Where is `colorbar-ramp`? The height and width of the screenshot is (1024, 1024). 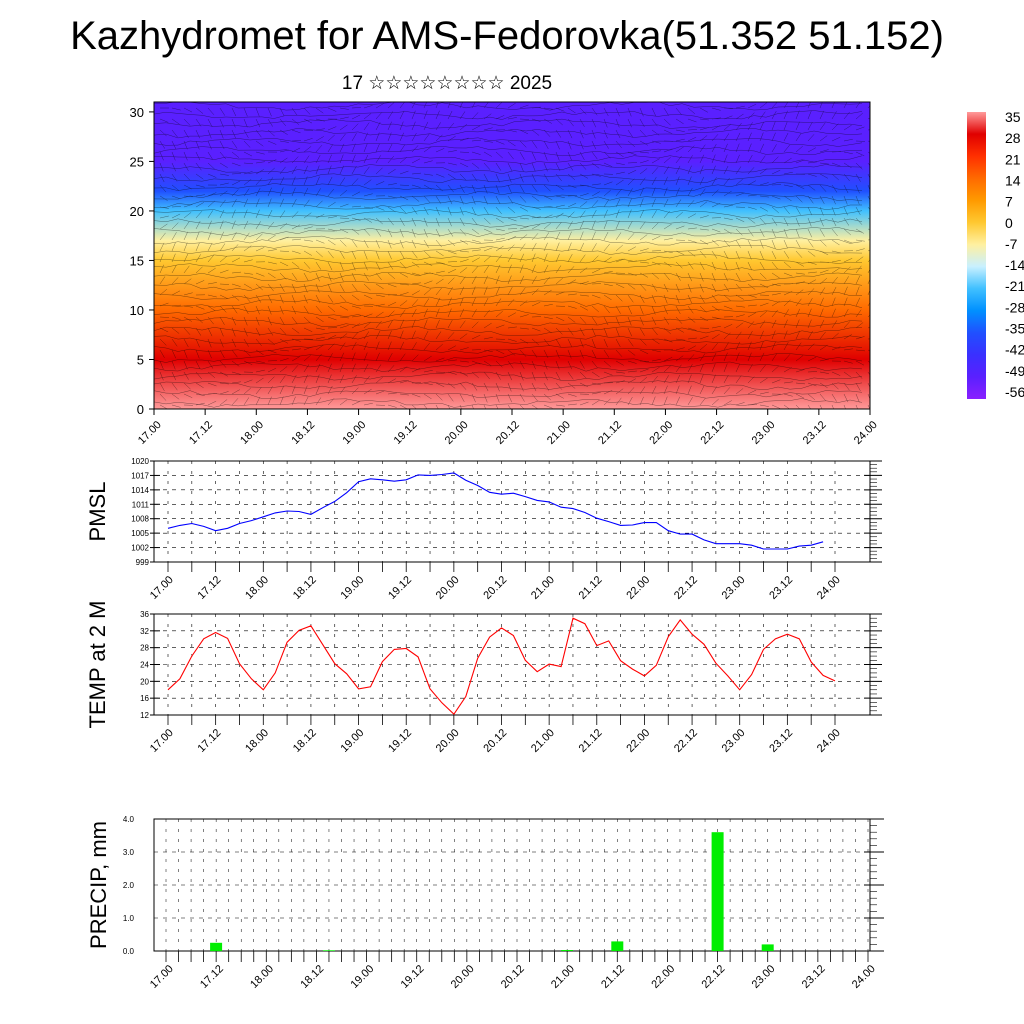
colorbar-ramp is located at coordinates (976, 255).